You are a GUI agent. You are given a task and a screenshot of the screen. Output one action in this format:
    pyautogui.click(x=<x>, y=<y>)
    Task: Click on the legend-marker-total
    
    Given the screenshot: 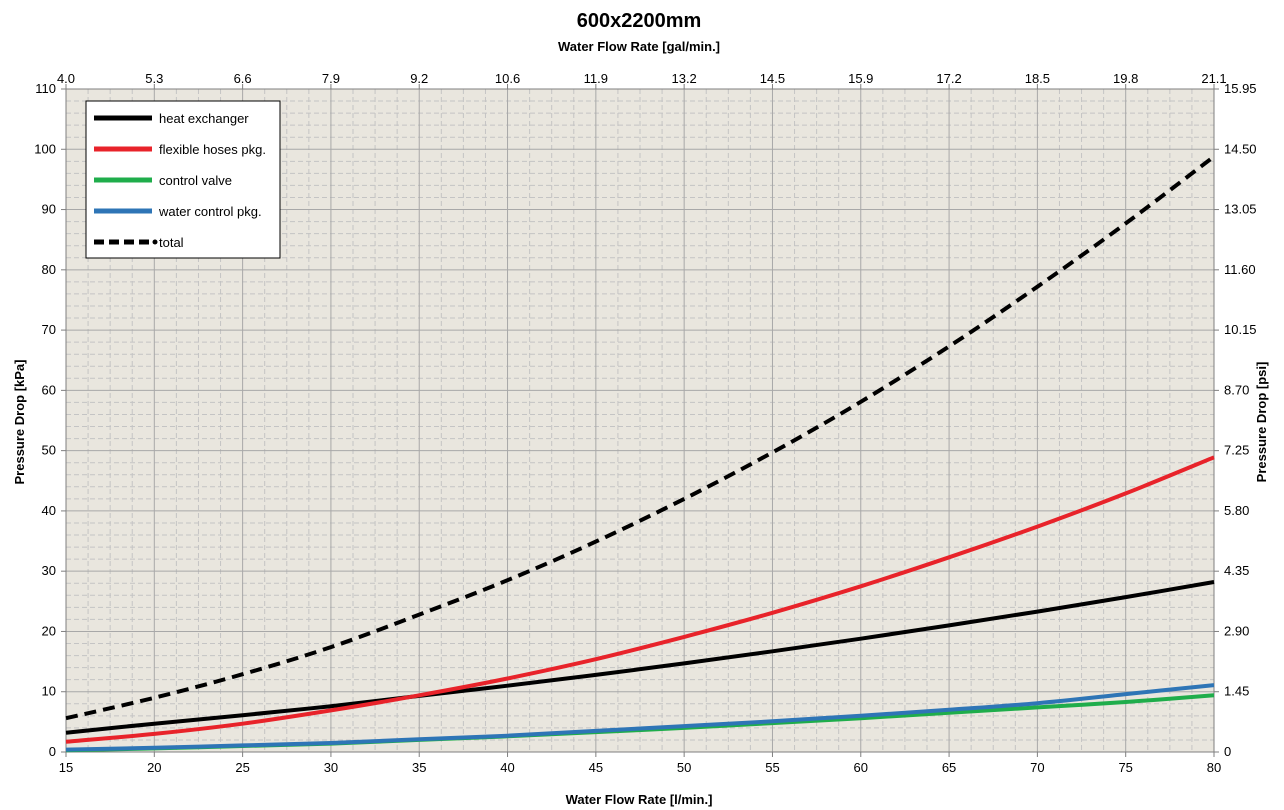 What is the action you would take?
    pyautogui.click(x=155, y=242)
    